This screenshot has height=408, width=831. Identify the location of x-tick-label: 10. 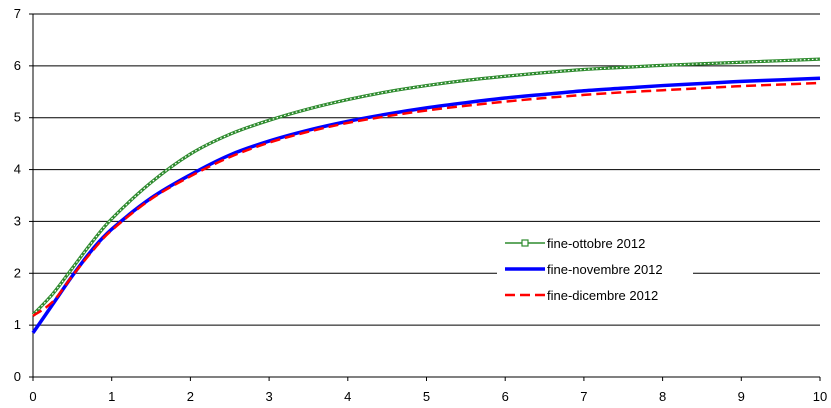
(820, 396).